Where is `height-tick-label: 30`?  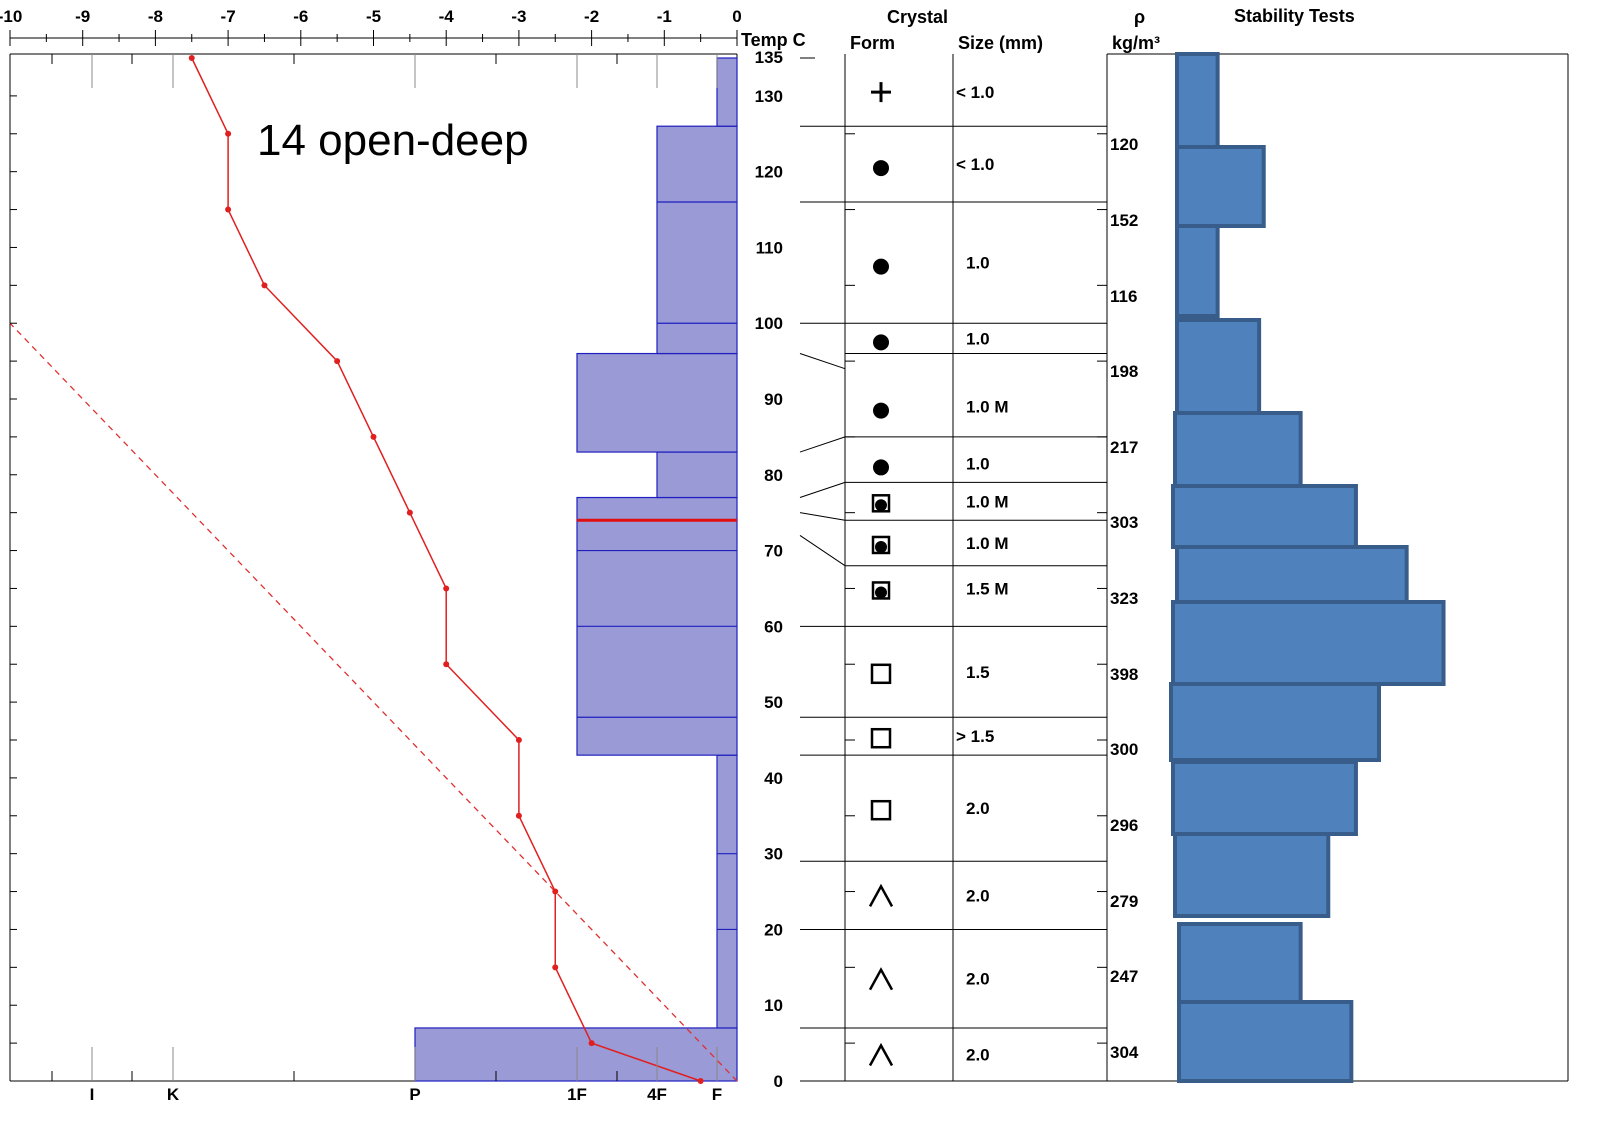
height-tick-label: 30 is located at coordinates (773, 854).